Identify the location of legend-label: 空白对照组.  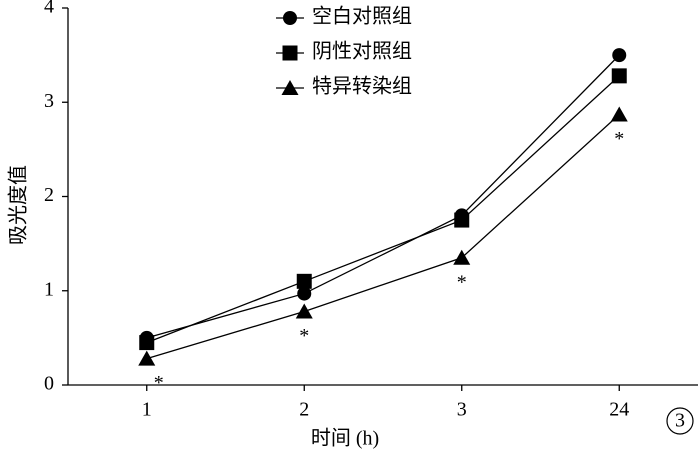
(362, 16).